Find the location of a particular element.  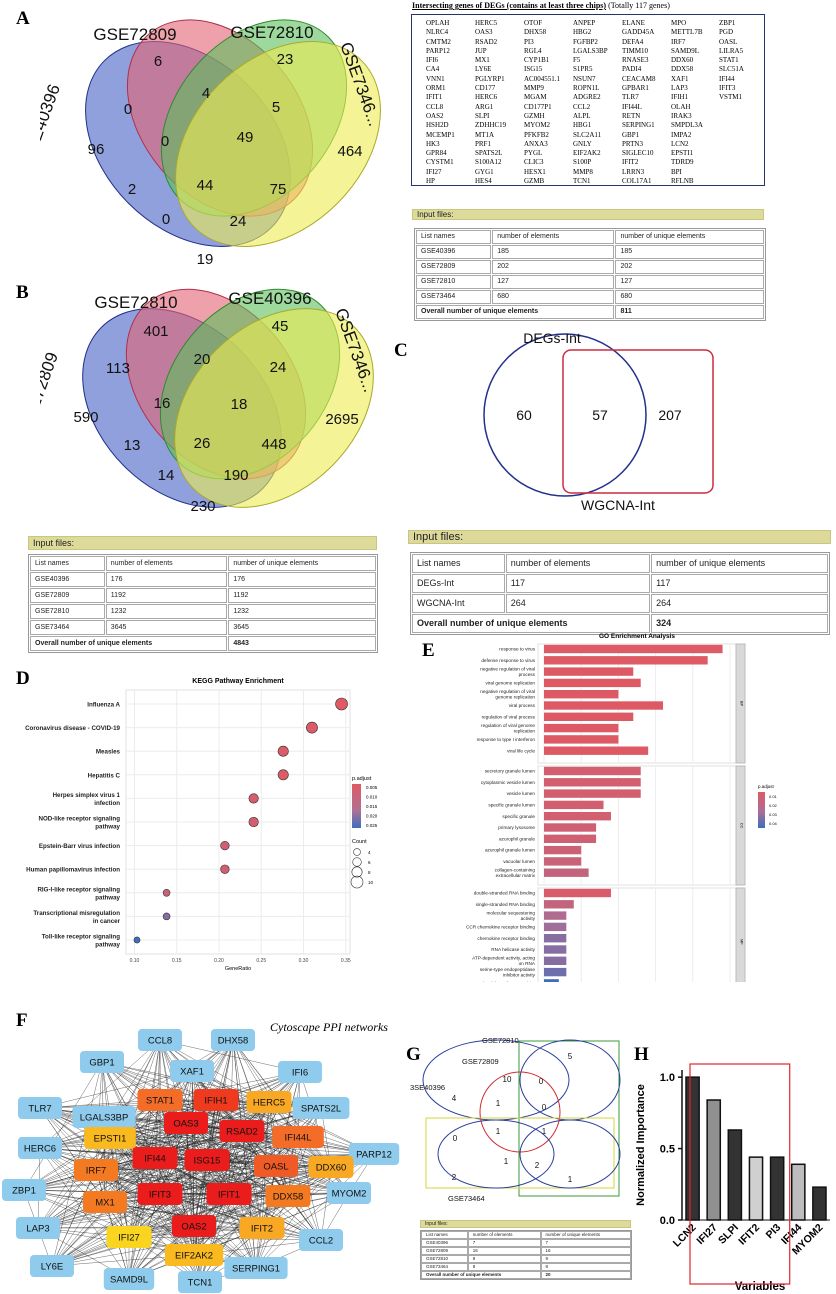

table-row: GSE72809 16 16 is located at coordinates (526, 1251).